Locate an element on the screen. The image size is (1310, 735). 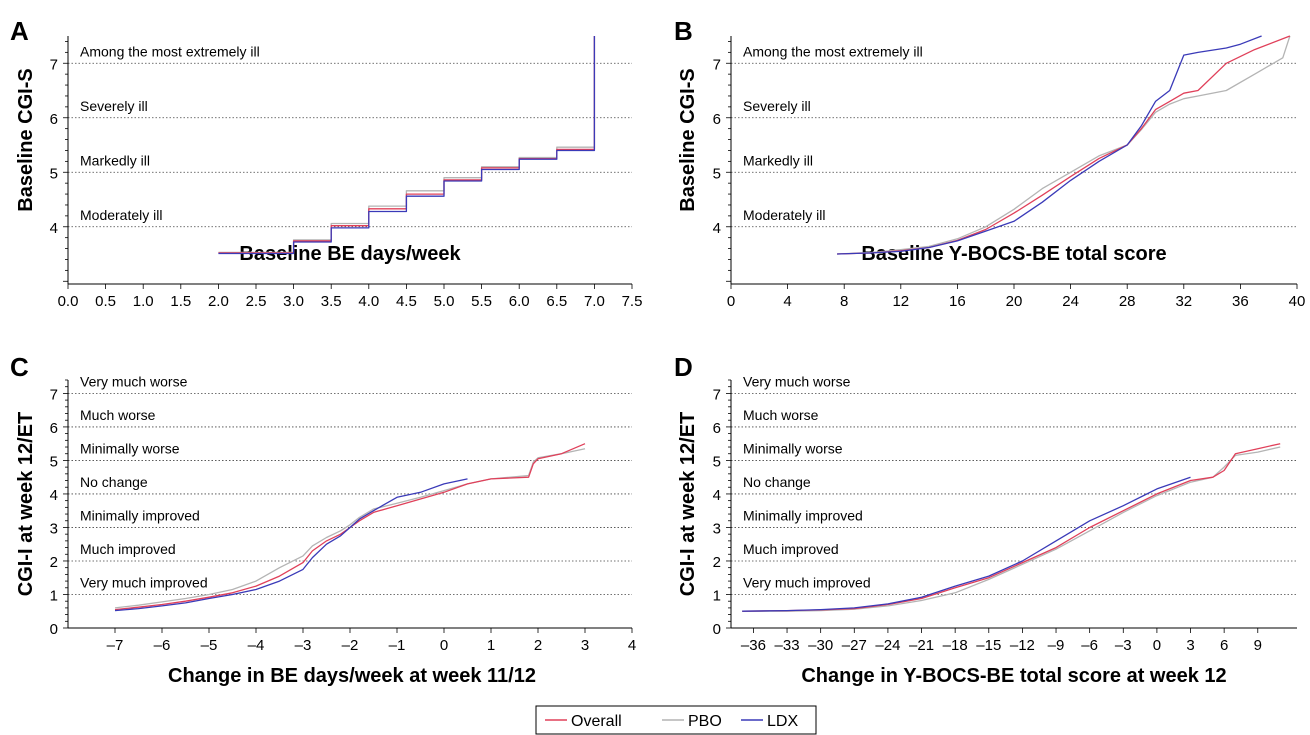
panel-b-x-tick-label: 40 is located at coordinates (1297, 301).